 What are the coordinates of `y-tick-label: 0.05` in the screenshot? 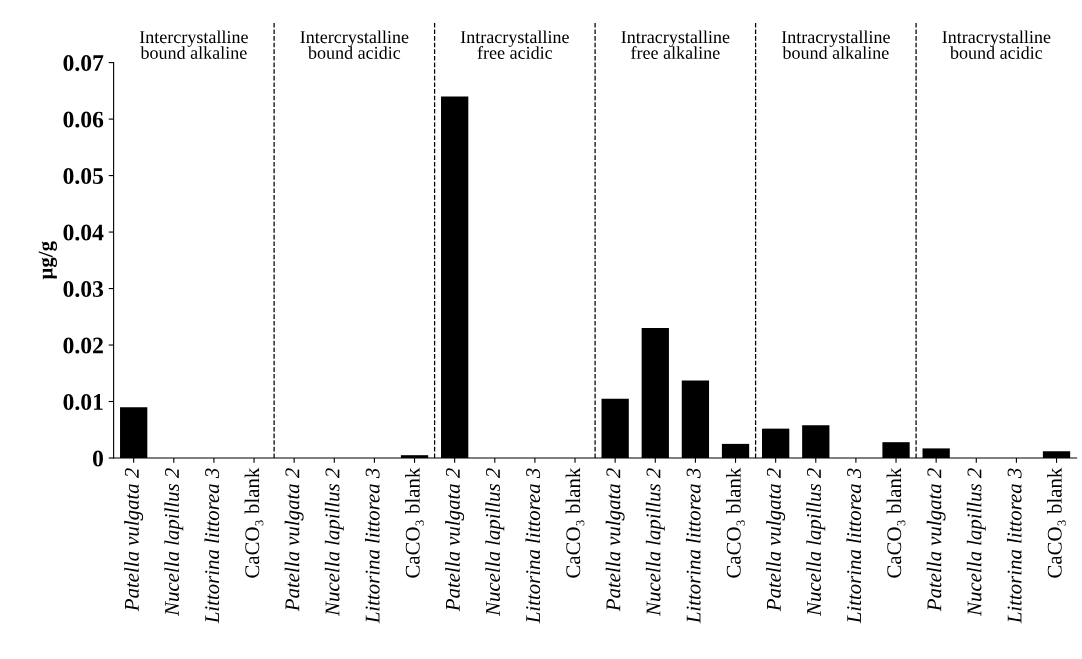 It's located at (83, 176).